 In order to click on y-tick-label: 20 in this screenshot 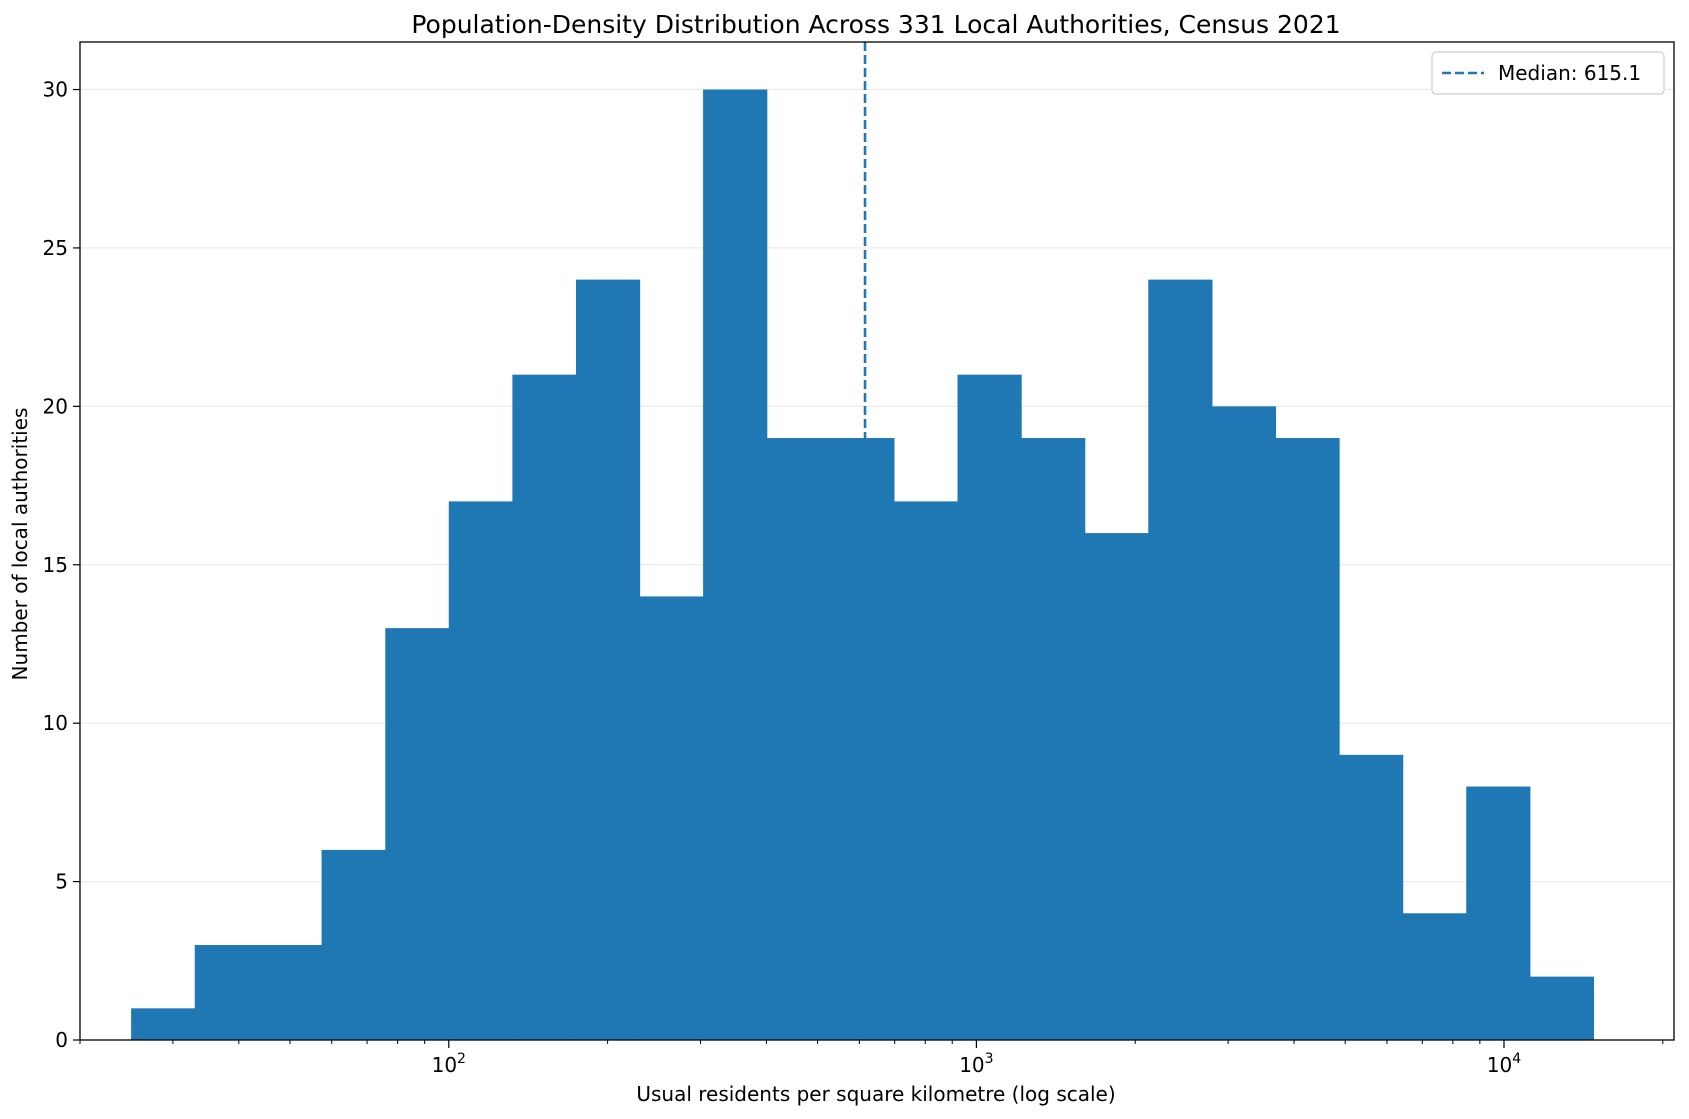, I will do `click(55, 406)`.